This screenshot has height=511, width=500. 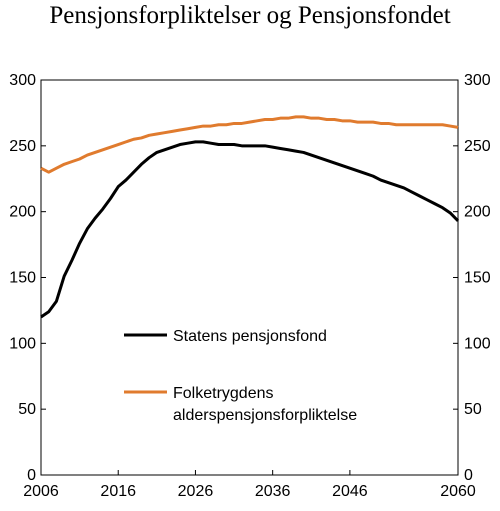 What do you see at coordinates (265, 415) in the screenshot?
I see `legend-label: alderspensjonsforpliktelse` at bounding box center [265, 415].